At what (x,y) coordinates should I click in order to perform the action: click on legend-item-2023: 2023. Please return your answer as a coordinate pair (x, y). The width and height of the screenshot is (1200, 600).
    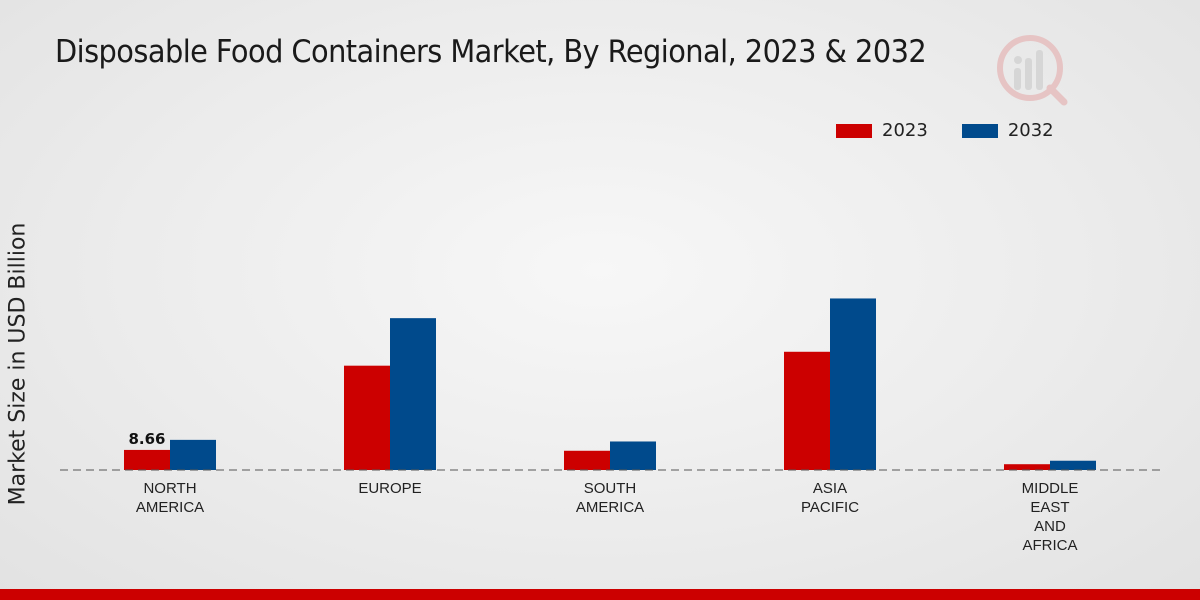
    Looking at the image, I should click on (882, 130).